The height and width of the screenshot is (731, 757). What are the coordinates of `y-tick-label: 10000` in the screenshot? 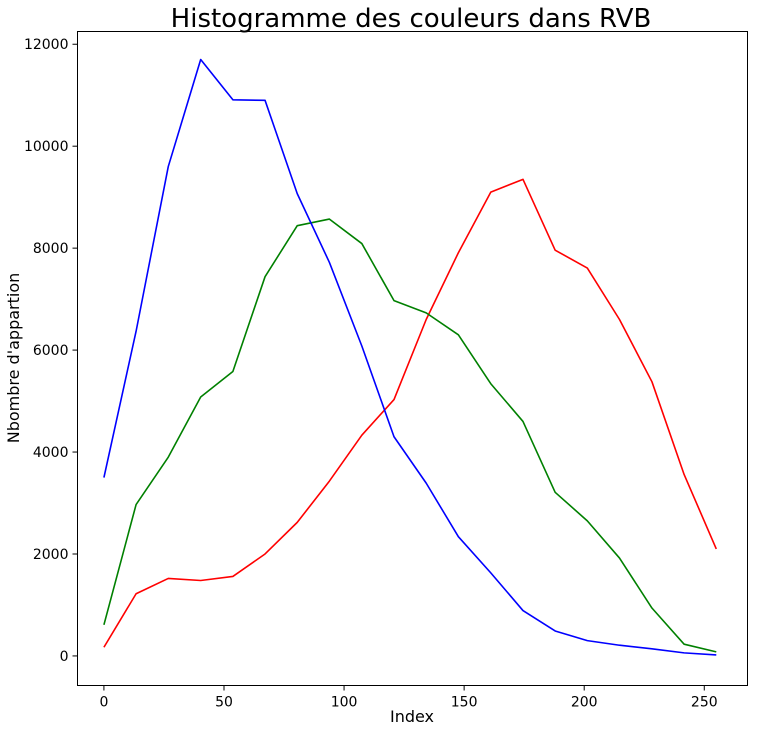 It's located at (46, 147).